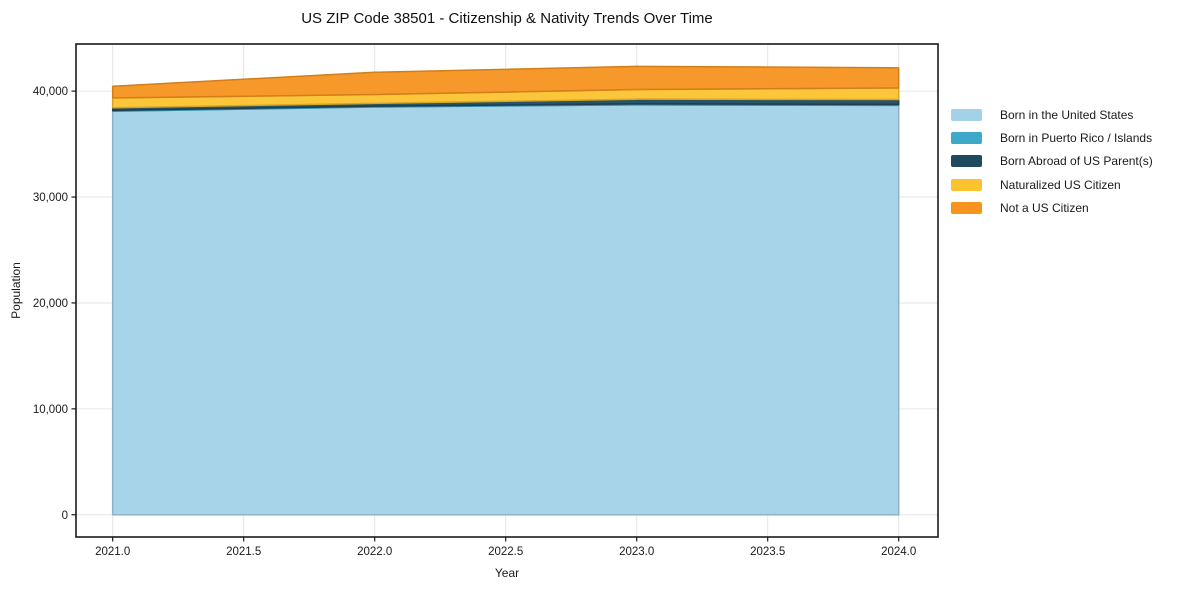 This screenshot has height=590, width=1189. What do you see at coordinates (505, 552) in the screenshot?
I see `x-tick-label: 2022.5` at bounding box center [505, 552].